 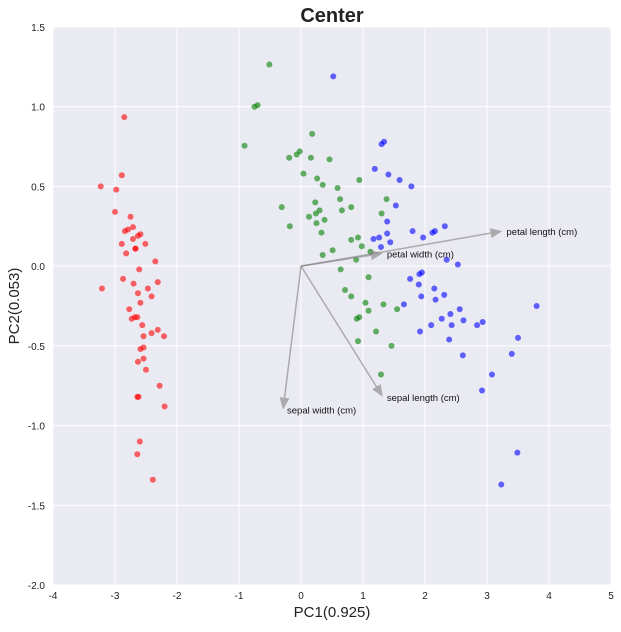 What do you see at coordinates (332, 16) in the screenshot?
I see `chart-title: Center` at bounding box center [332, 16].